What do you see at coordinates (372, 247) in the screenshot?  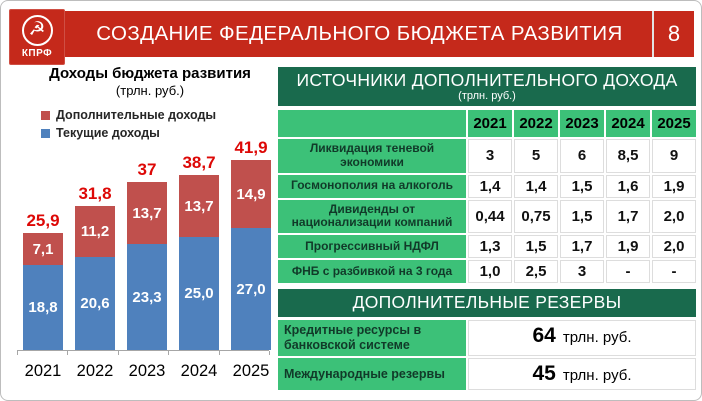 I see `source-row-label: Прогрессивный НДФЛ` at bounding box center [372, 247].